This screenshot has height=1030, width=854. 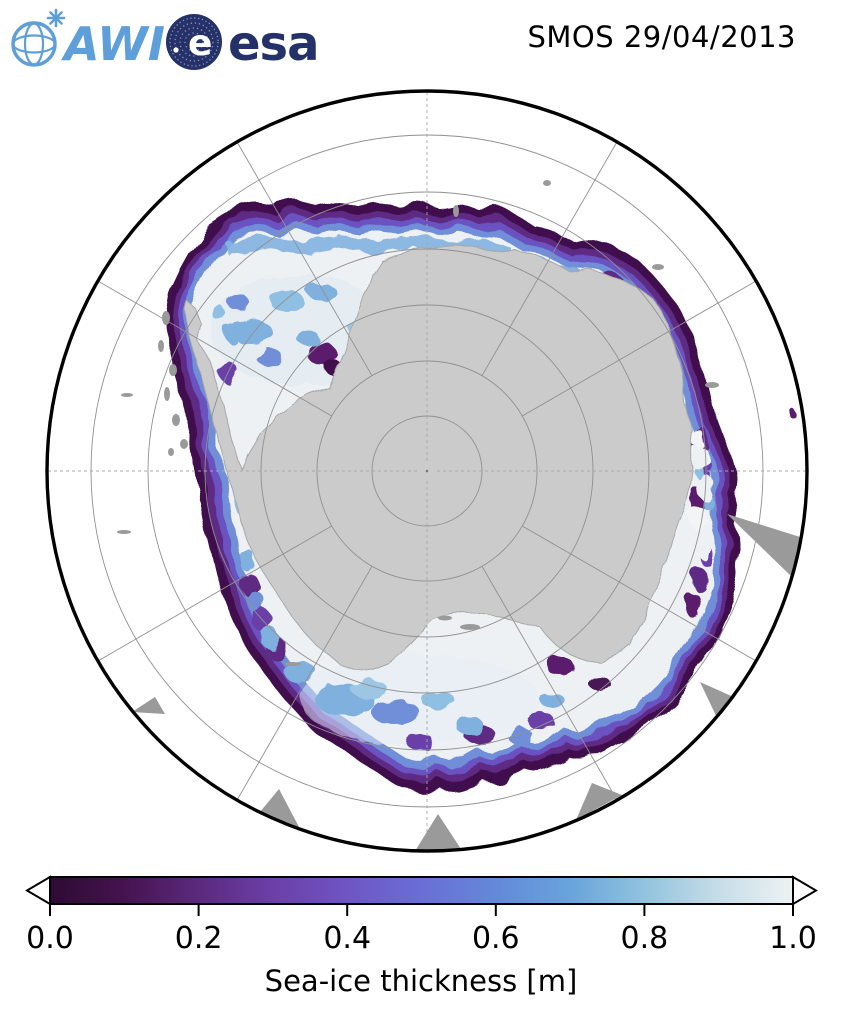 What do you see at coordinates (200, 43) in the screenshot?
I see `esa-globe-e: e` at bounding box center [200, 43].